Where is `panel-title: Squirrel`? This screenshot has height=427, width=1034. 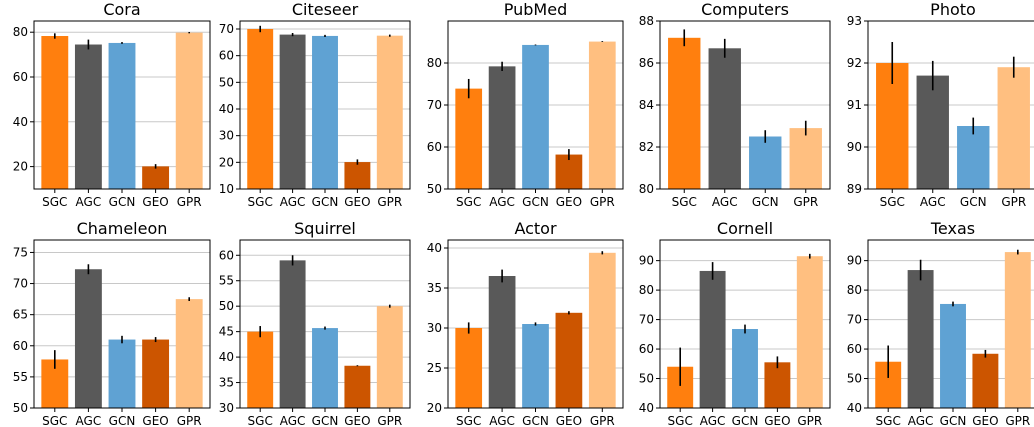
panel-title: Squirrel is located at coordinates (325, 228).